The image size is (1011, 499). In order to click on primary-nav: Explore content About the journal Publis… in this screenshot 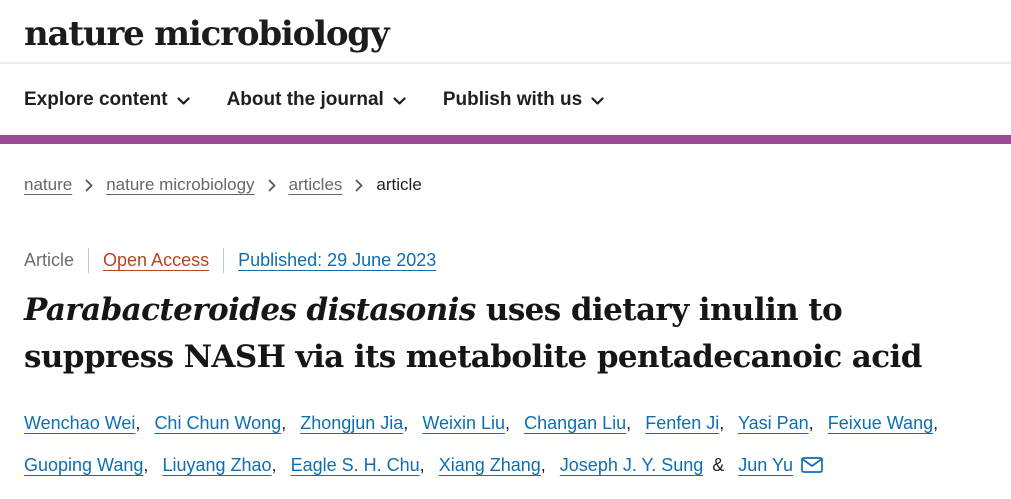, I will do `click(505, 99)`.